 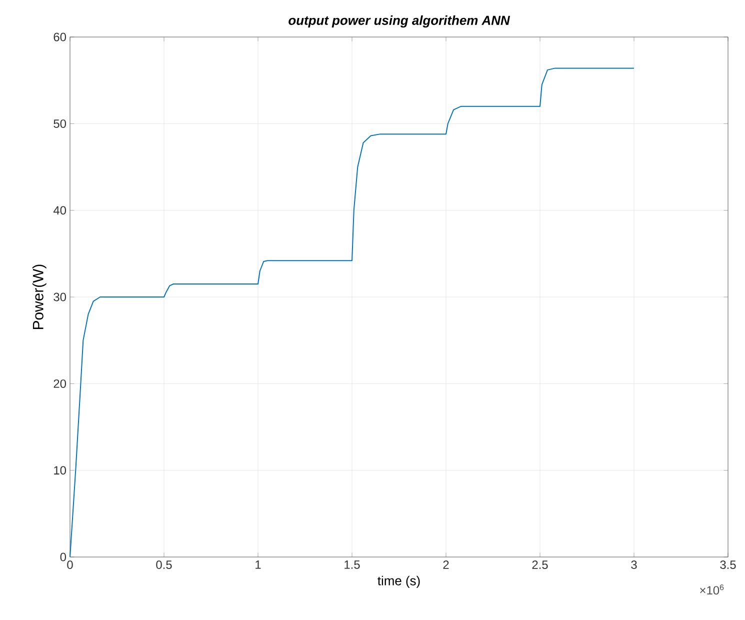 I want to click on y-tick-label: 0, so click(x=63, y=557).